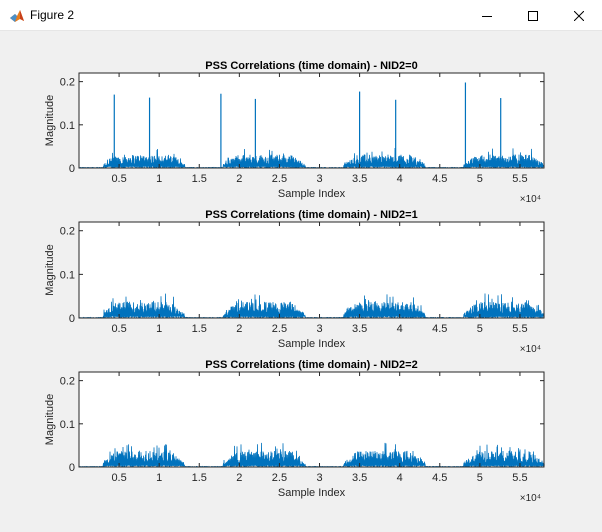  What do you see at coordinates (301, 15) in the screenshot?
I see `title-bar: Figure 2` at bounding box center [301, 15].